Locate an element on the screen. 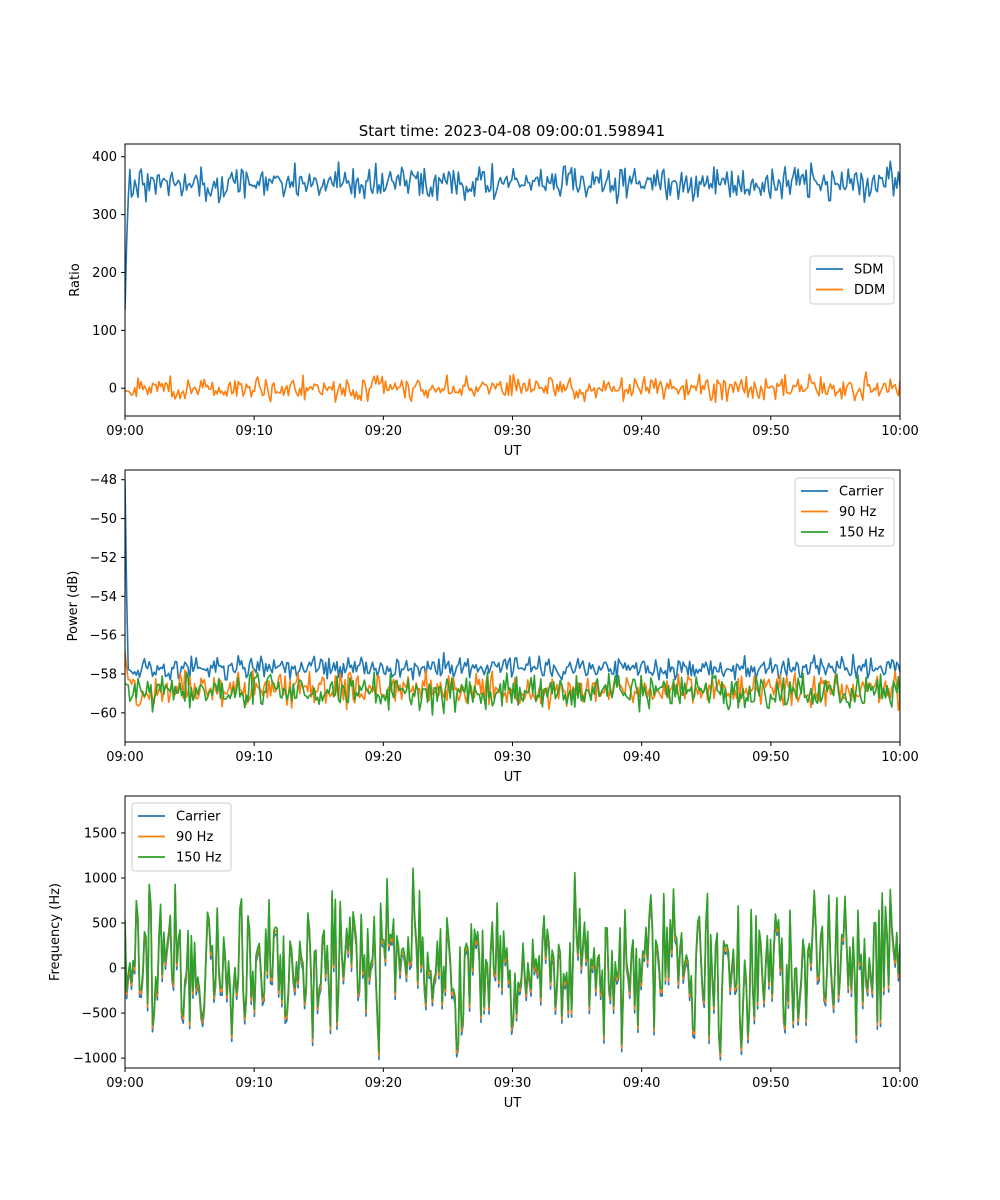  y-tick-label: −500 is located at coordinates (99, 1014).